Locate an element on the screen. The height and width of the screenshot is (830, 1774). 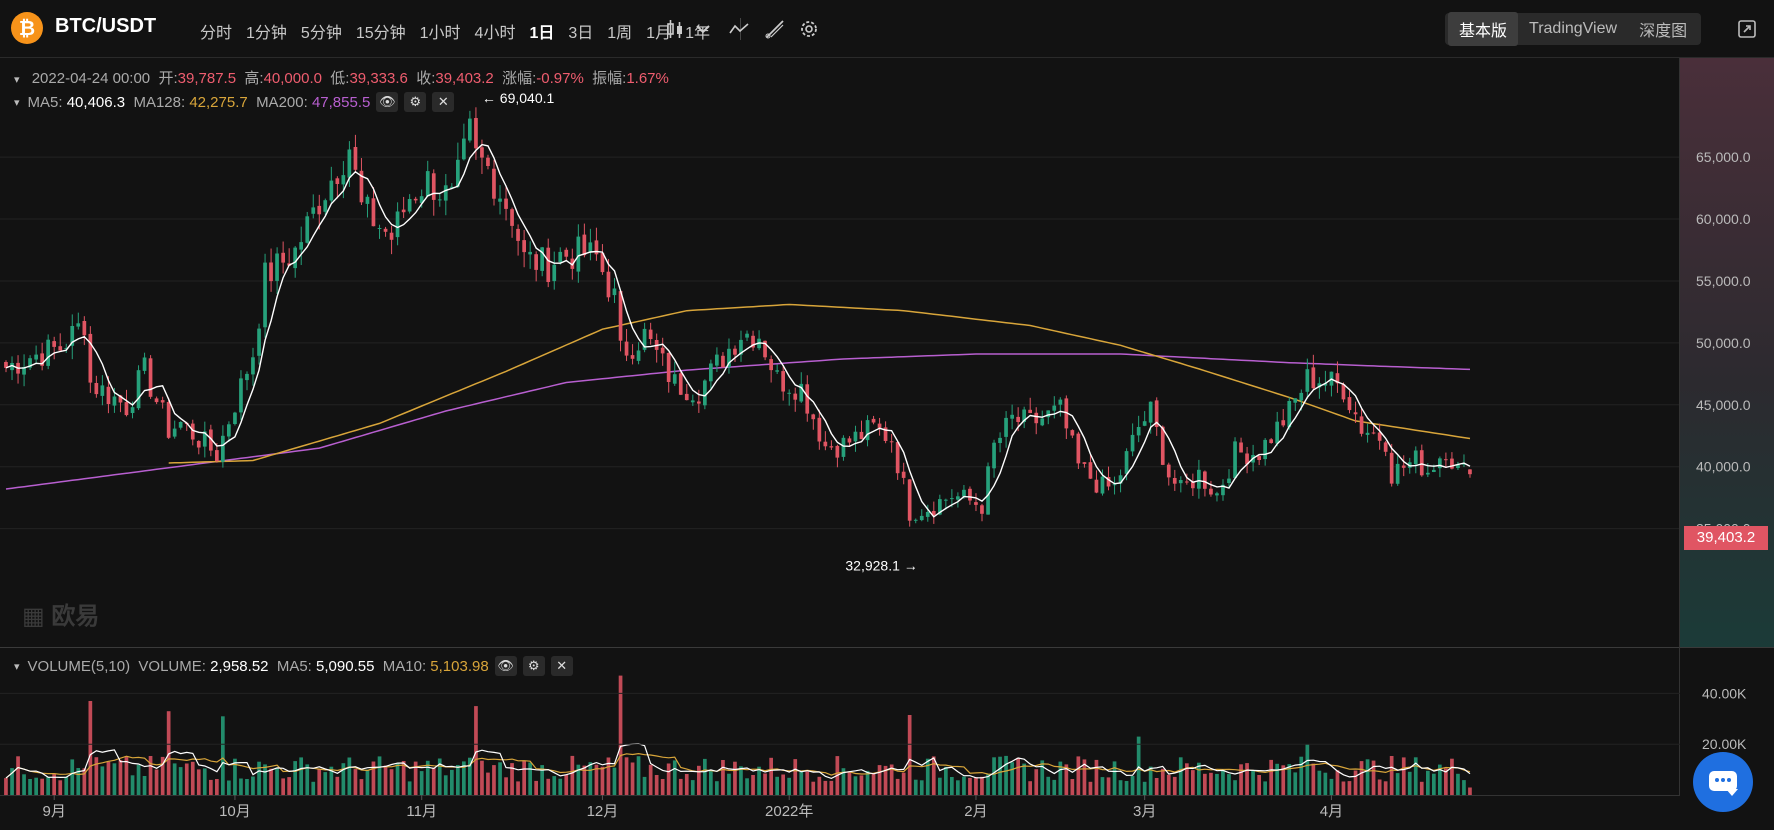
interval-tab: 1日 is located at coordinates (542, 33).